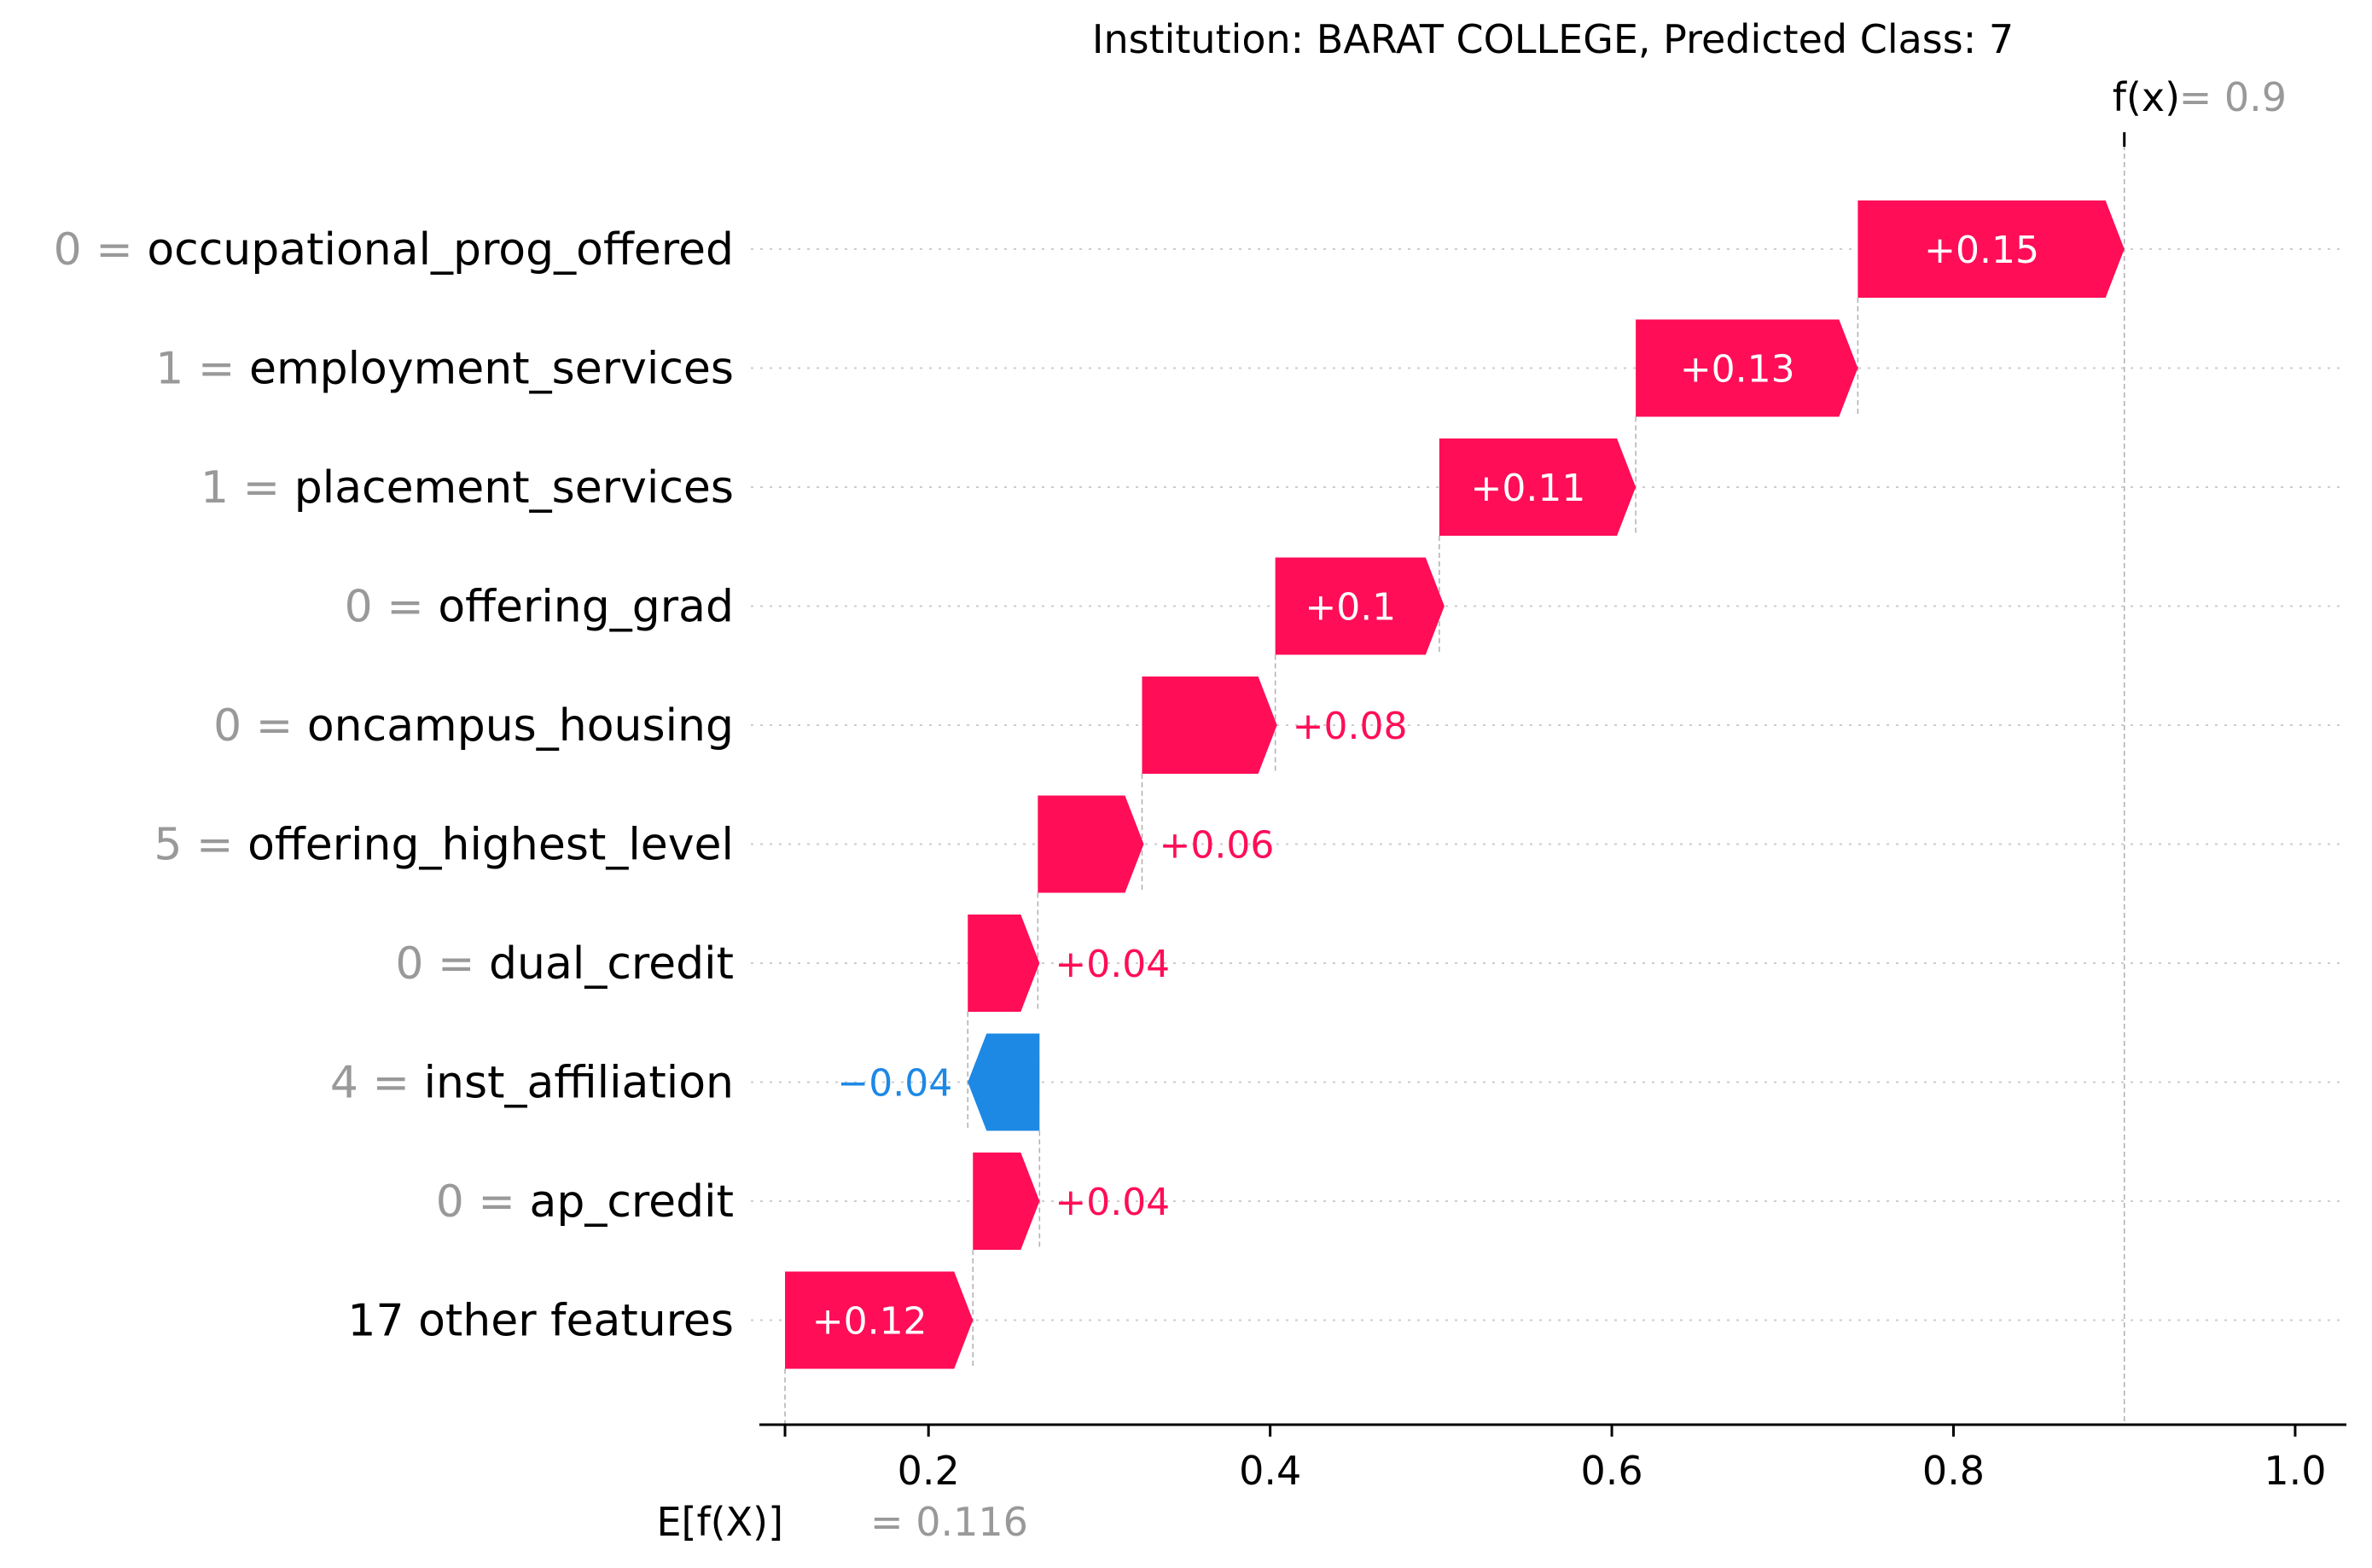  Describe the element at coordinates (611, 964) in the screenshot. I see `feature-name: dual_credit` at that location.